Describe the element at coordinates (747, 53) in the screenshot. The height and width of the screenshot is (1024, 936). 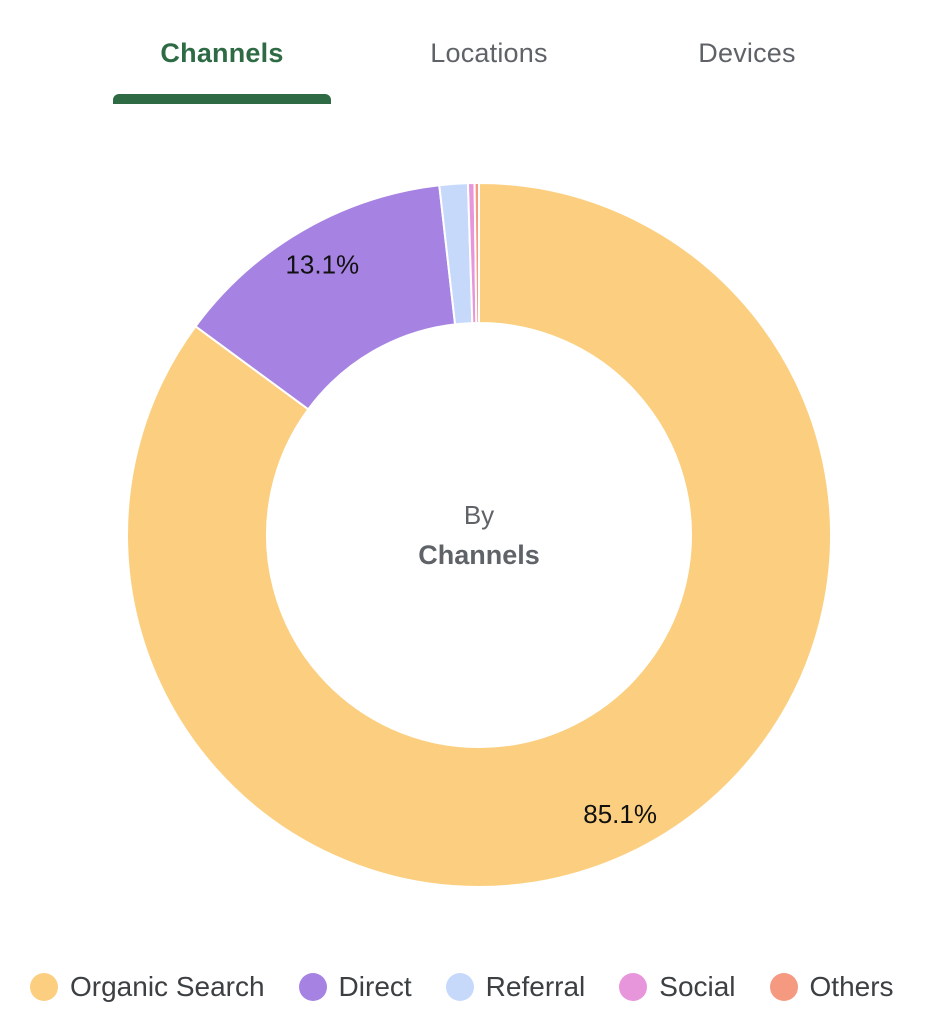
I see `tab-devices: Devices` at that location.